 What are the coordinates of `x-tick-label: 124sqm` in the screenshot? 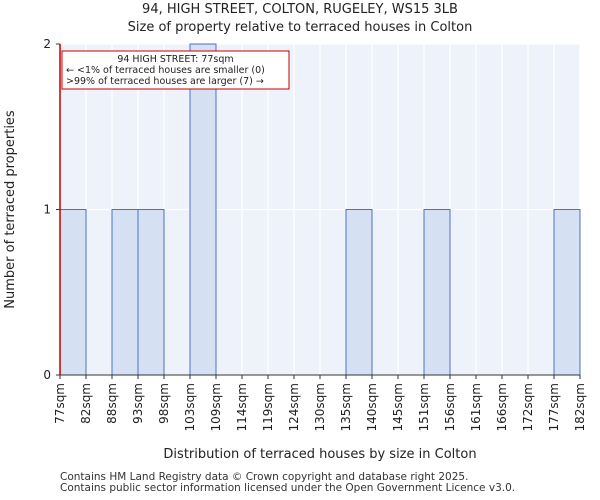 It's located at (294, 407).